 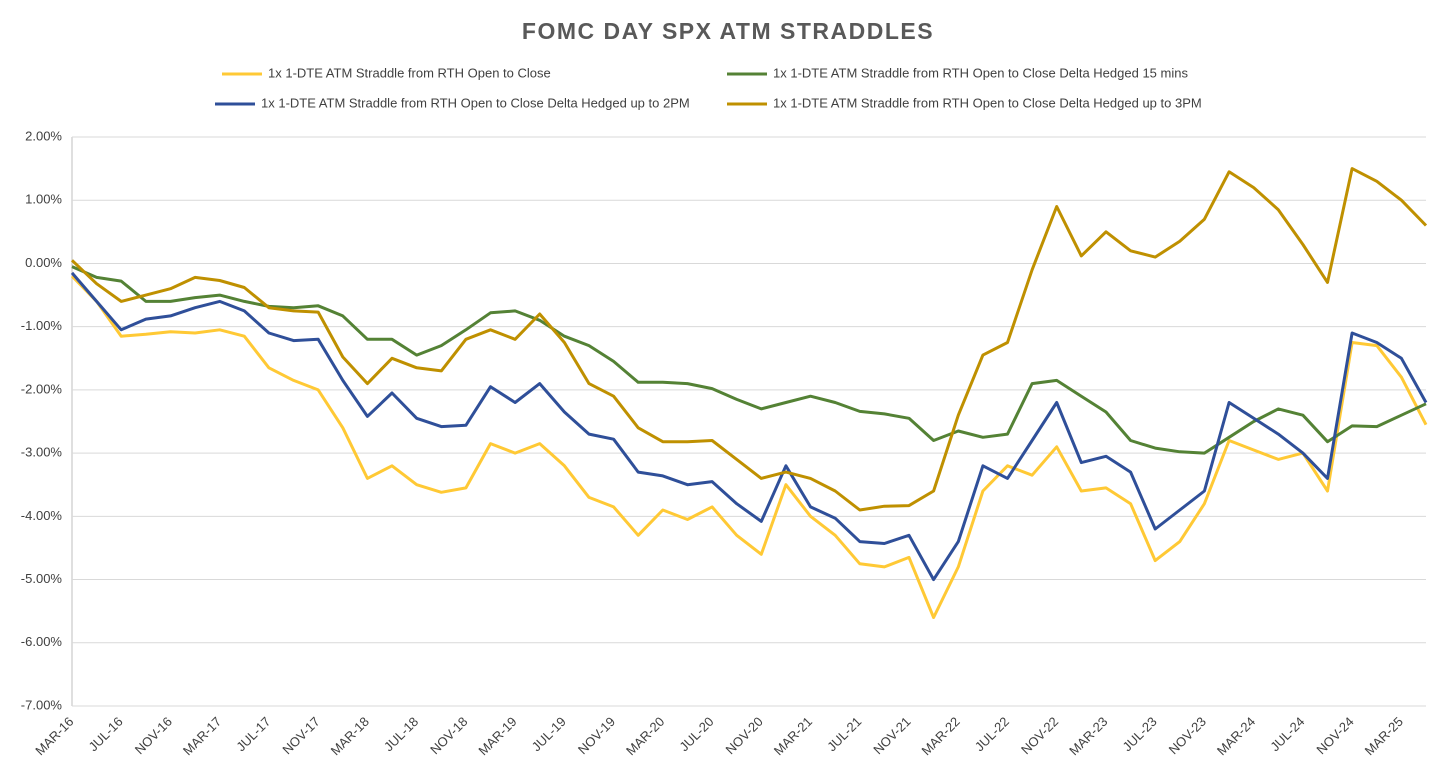 What do you see at coordinates (992, 734) in the screenshot?
I see `x-tick-label: JUL-22` at bounding box center [992, 734].